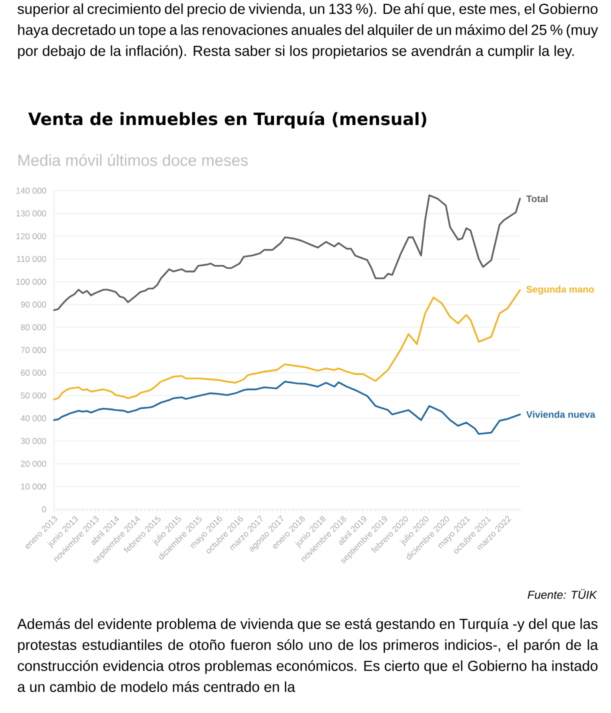  Describe the element at coordinates (33, 373) in the screenshot. I see `y-tick-label: 60 000` at that location.